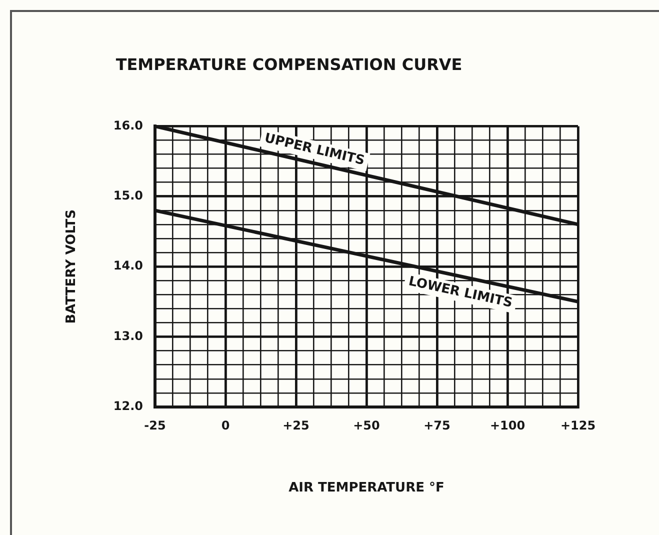 The width and height of the screenshot is (659, 535). I want to click on text: UPPER LIMITS, so click(314, 149).